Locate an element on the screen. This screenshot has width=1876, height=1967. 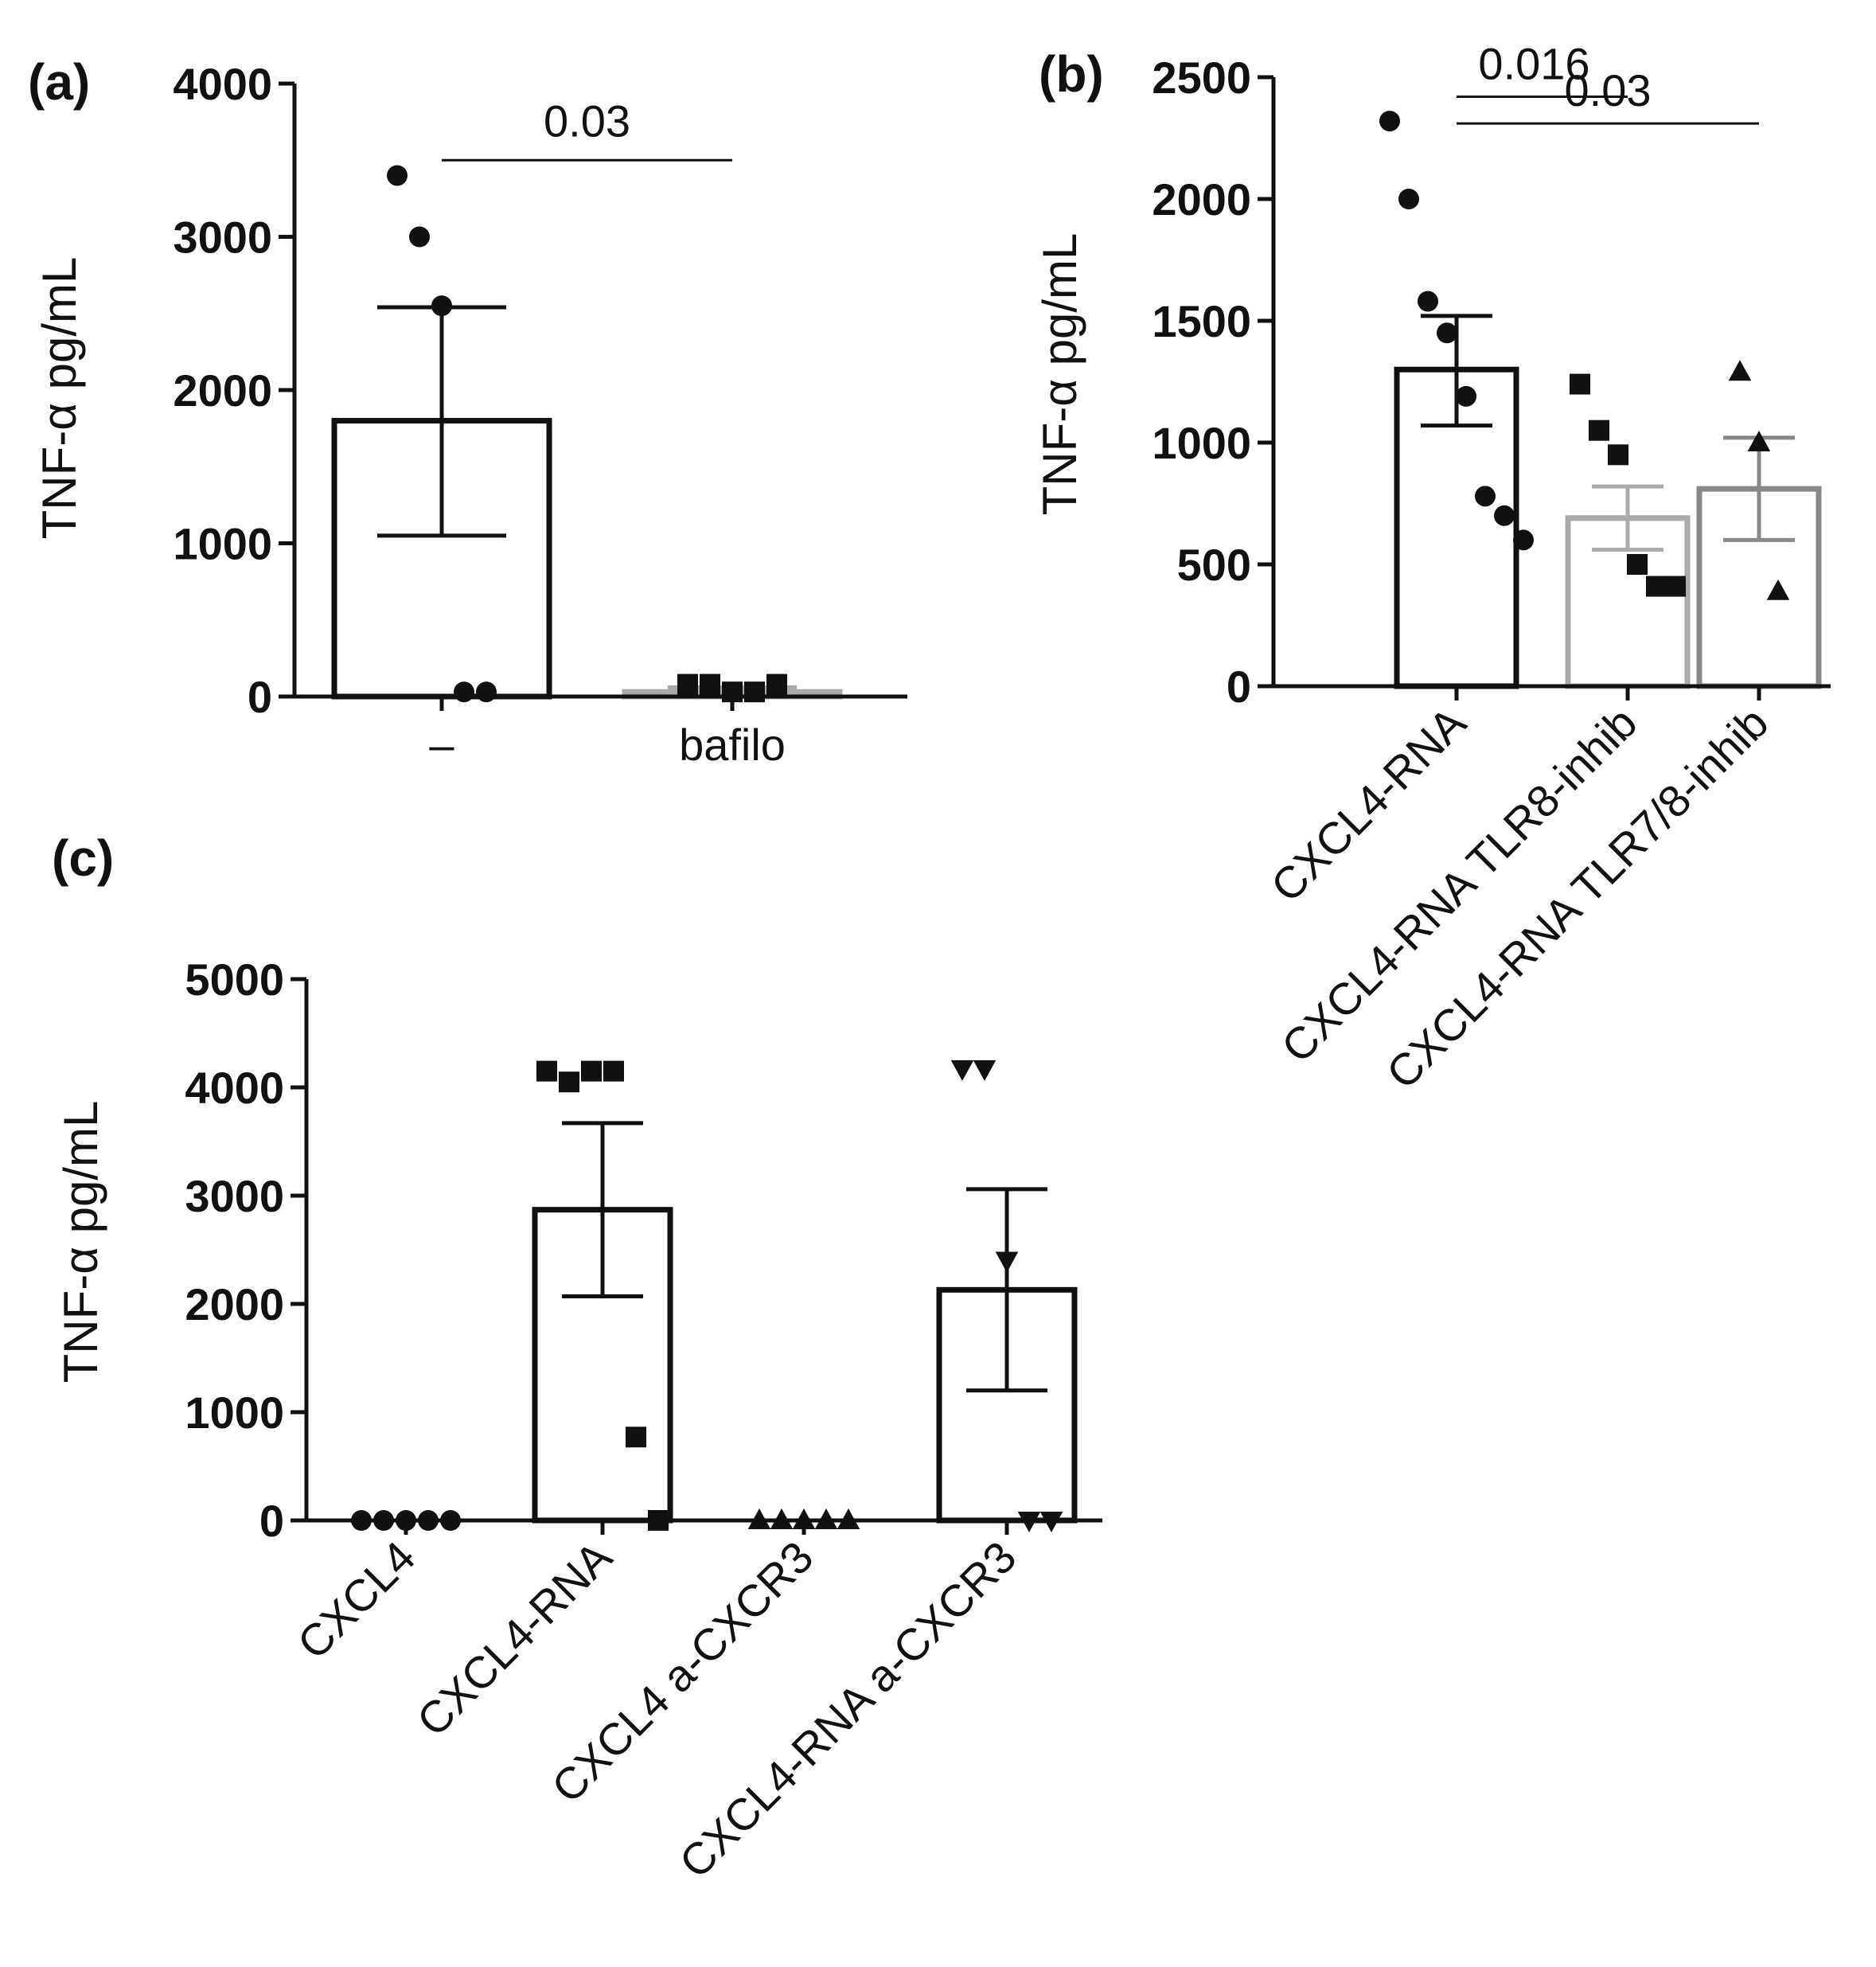
panel-0-y-tick-label-3: 3000 is located at coordinates (222, 238).